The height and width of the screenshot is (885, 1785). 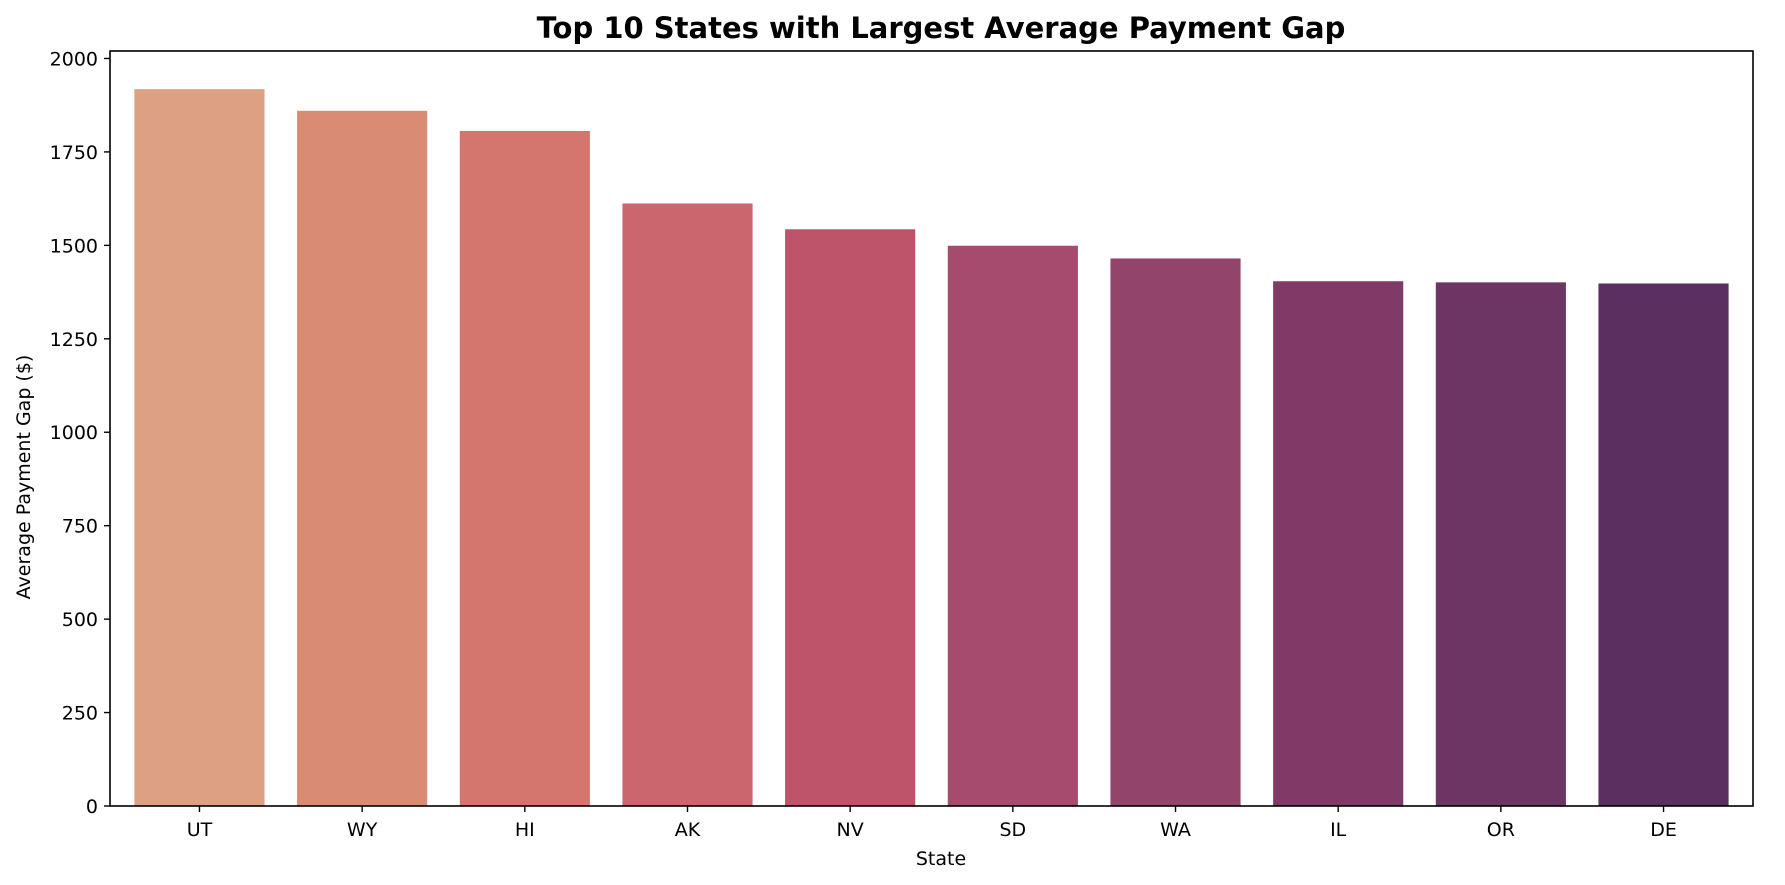 What do you see at coordinates (74, 59) in the screenshot?
I see `y-tick-label: 2000` at bounding box center [74, 59].